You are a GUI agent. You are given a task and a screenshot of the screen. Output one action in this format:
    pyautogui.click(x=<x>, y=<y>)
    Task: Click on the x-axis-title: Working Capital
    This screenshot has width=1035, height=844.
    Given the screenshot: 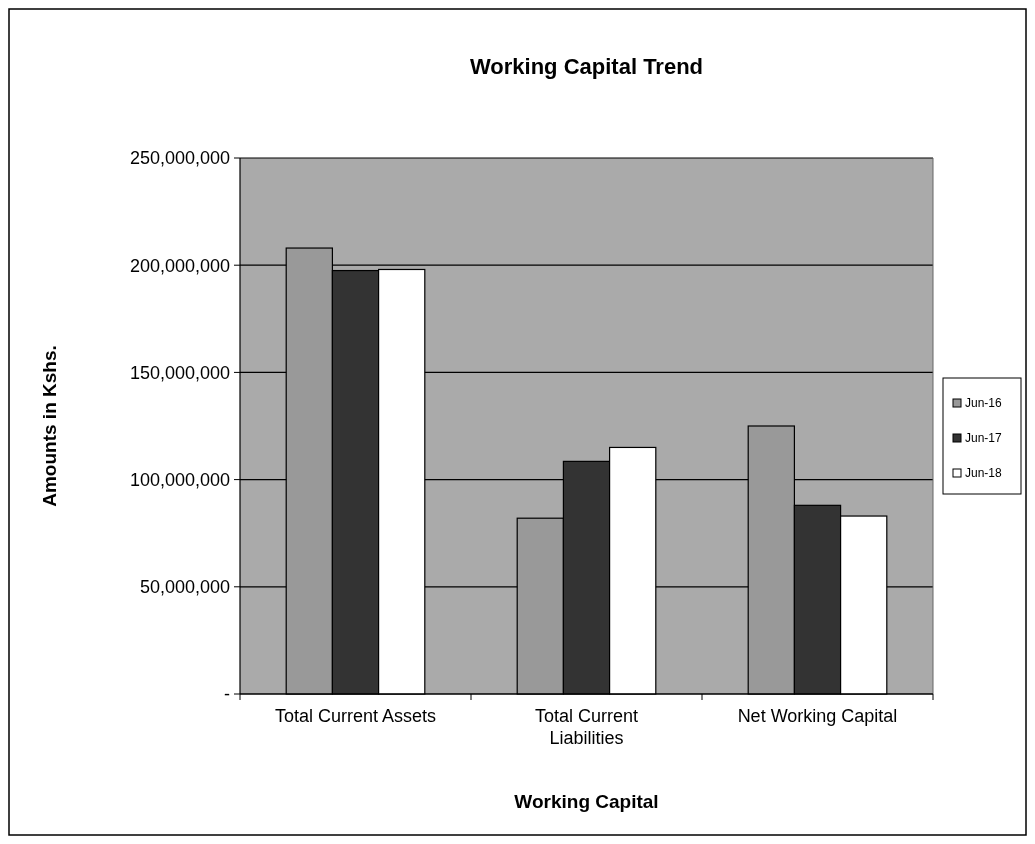 What is the action you would take?
    pyautogui.click(x=586, y=801)
    